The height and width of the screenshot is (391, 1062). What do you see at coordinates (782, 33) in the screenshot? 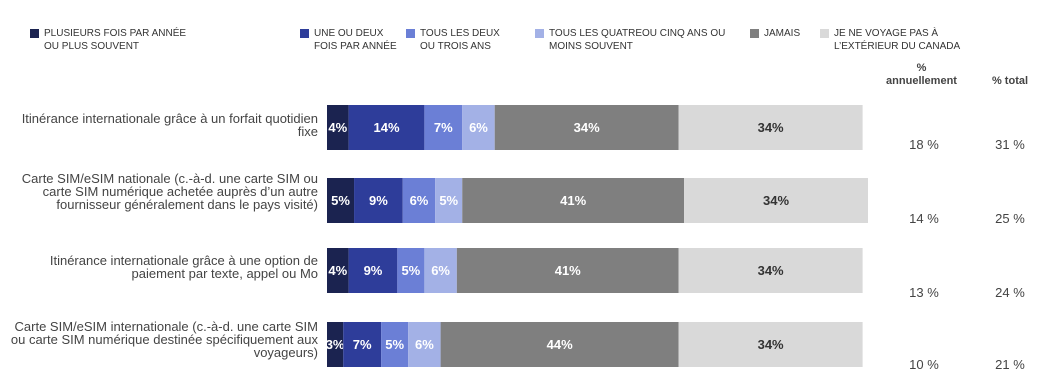
I see `legend-label: JAMAIS` at bounding box center [782, 33].